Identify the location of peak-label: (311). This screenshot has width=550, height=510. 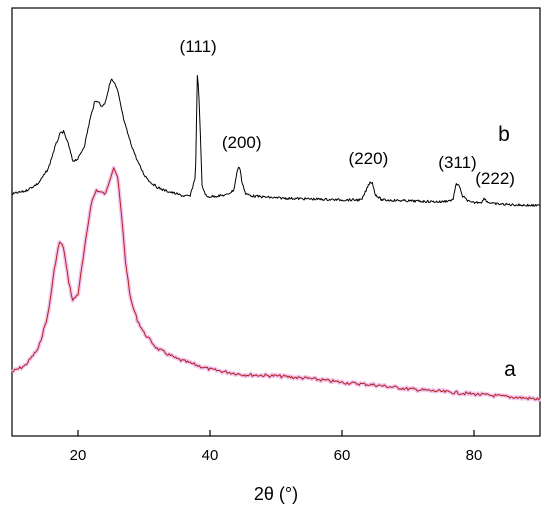
(457, 162).